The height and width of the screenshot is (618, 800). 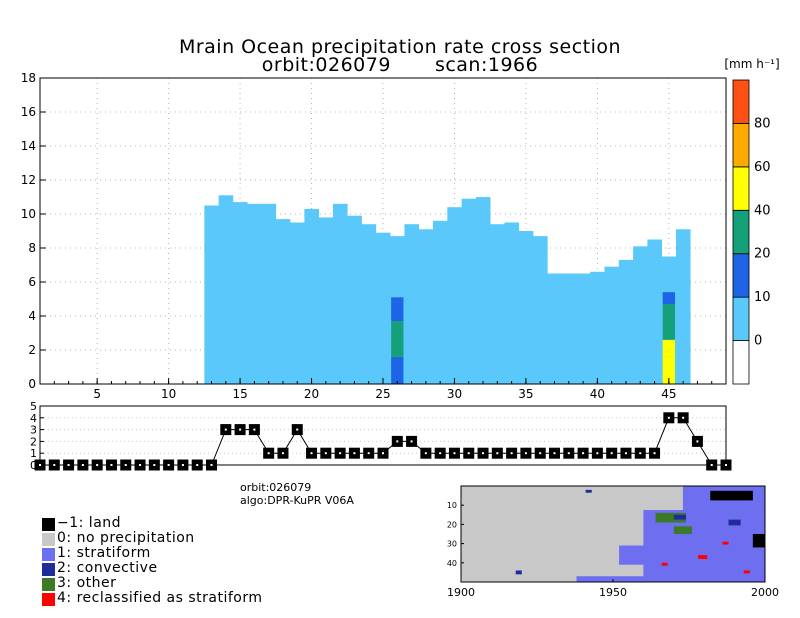 What do you see at coordinates (613, 592) in the screenshot?
I see `map-x-label: 1950` at bounding box center [613, 592].